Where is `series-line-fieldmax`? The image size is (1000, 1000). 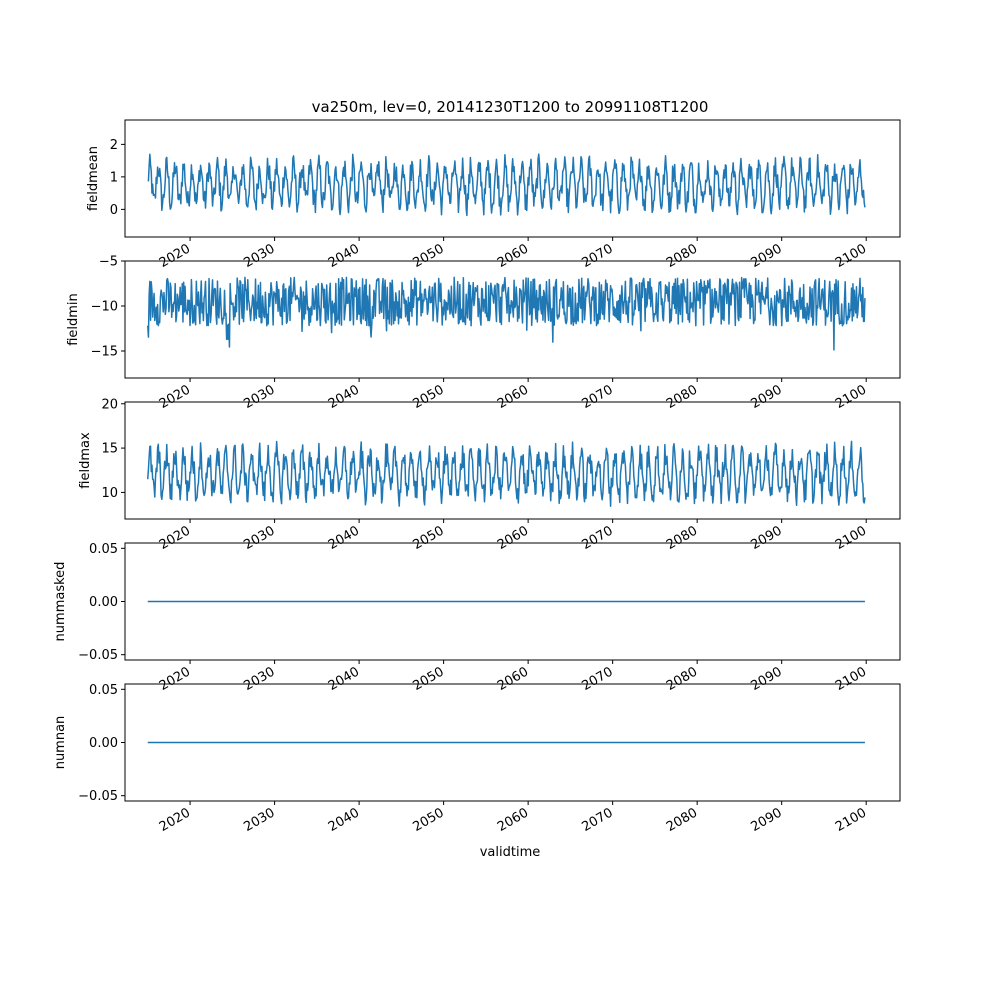
series-line-fieldmax is located at coordinates (506, 473).